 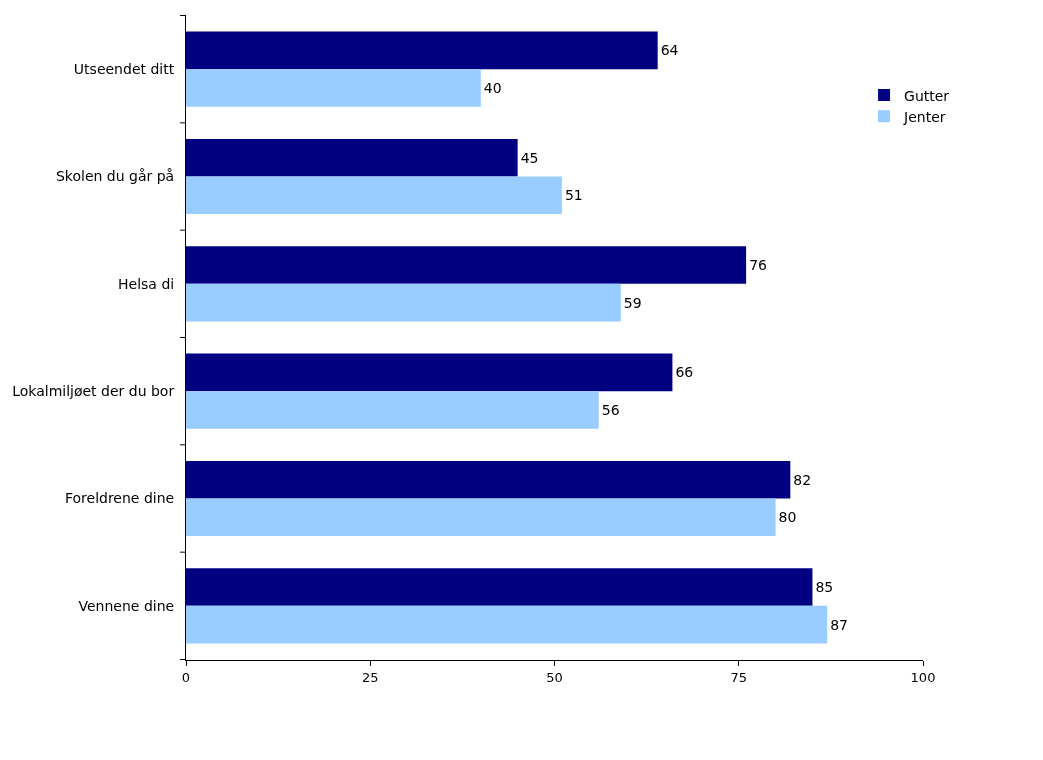 What do you see at coordinates (119, 498) in the screenshot?
I see `y-tick-label: Foreldrene dine` at bounding box center [119, 498].